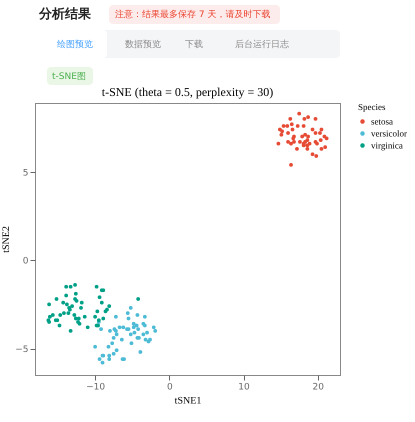 This screenshot has width=415, height=422. Describe the element at coordinates (65, 14) in the screenshot. I see `text: 分析结果` at that location.